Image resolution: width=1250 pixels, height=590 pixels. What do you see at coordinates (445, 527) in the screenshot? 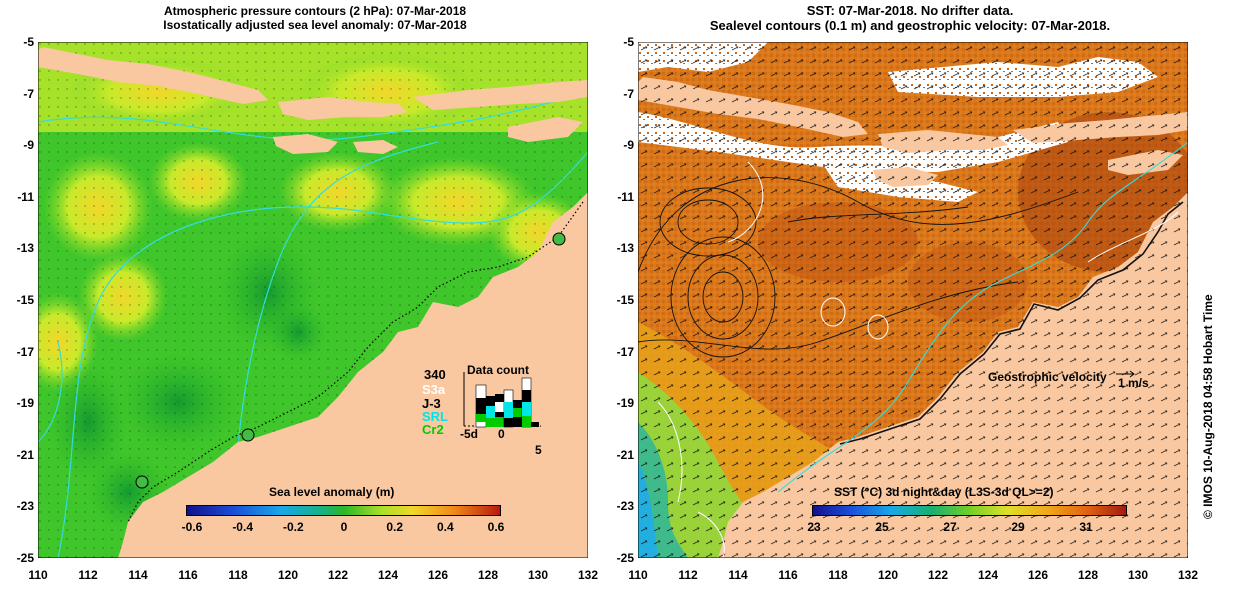
I see `sla-tick-5: 0.4` at bounding box center [445, 527].